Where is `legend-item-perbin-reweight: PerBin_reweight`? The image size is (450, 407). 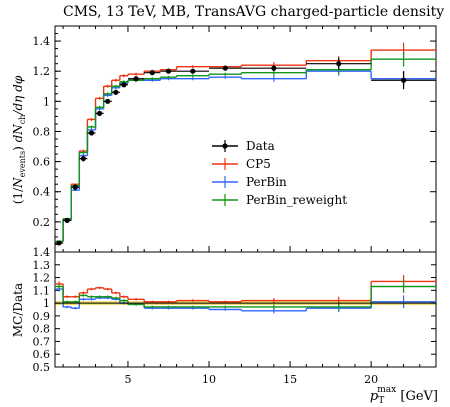 legend-item-perbin-reweight: PerBin_reweight is located at coordinates (279, 200).